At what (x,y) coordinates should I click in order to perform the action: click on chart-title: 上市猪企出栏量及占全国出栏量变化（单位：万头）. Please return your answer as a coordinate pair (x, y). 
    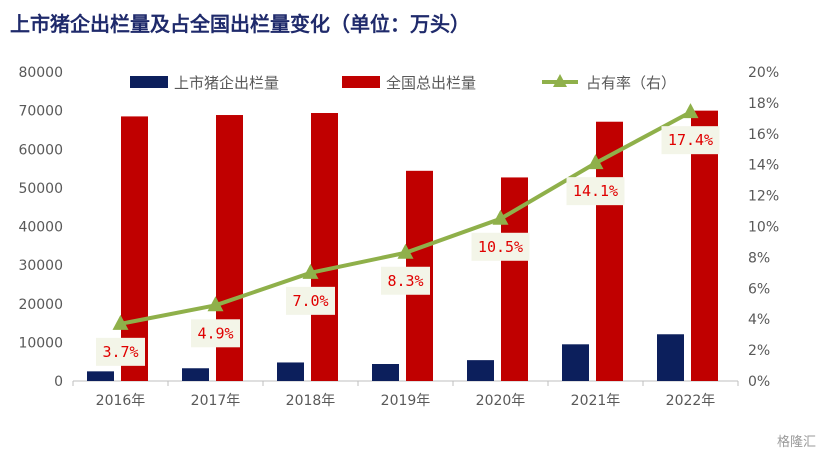
    Looking at the image, I should click on (240, 24).